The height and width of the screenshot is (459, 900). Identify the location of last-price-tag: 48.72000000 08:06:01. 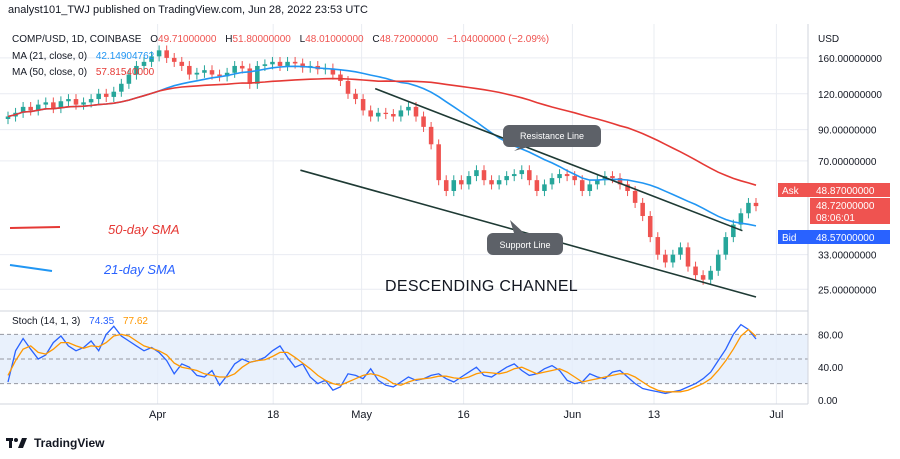
(850, 211).